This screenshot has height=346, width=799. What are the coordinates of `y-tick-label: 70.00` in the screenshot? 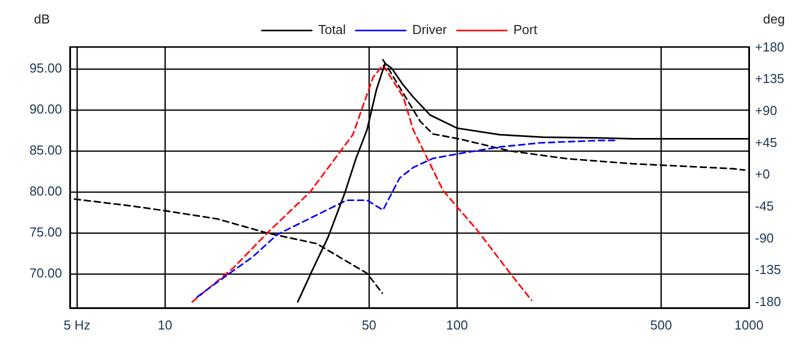 It's located at (45, 273).